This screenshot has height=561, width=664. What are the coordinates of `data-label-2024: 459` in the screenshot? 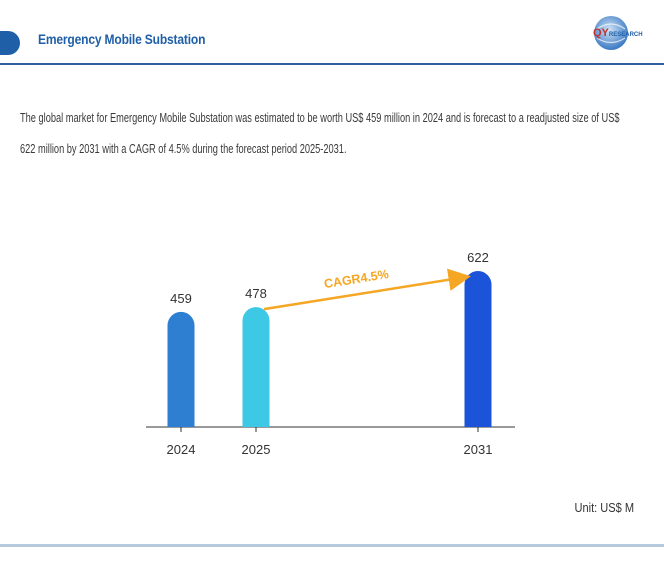 It's located at (181, 298).